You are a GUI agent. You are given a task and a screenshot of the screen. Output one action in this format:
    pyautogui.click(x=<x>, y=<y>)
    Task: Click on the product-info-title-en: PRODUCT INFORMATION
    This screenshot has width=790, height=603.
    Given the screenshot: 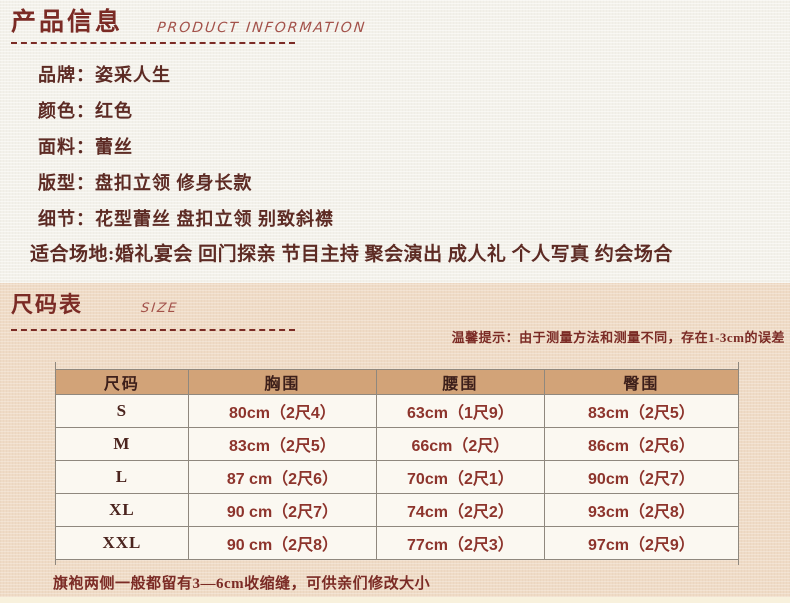 What is the action you would take?
    pyautogui.click(x=262, y=28)
    